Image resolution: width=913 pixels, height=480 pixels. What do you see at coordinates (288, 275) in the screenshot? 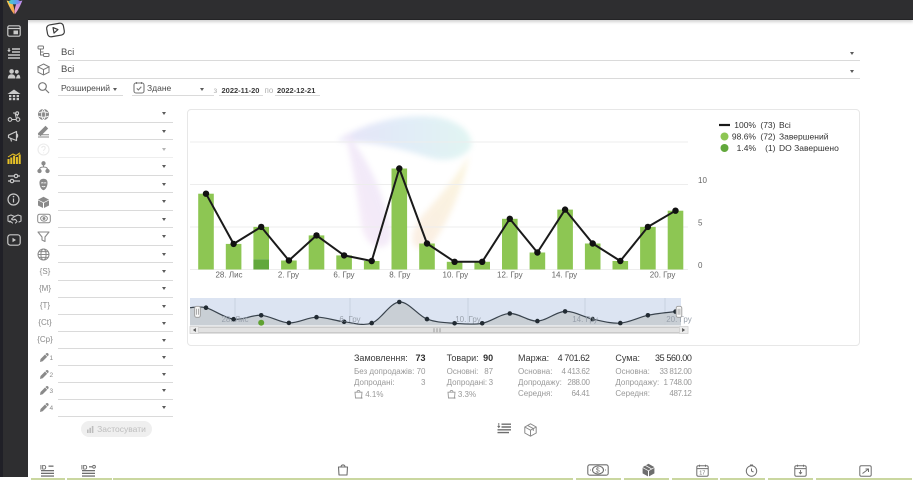
I see `svg-text: 2. Гру` at bounding box center [288, 275].